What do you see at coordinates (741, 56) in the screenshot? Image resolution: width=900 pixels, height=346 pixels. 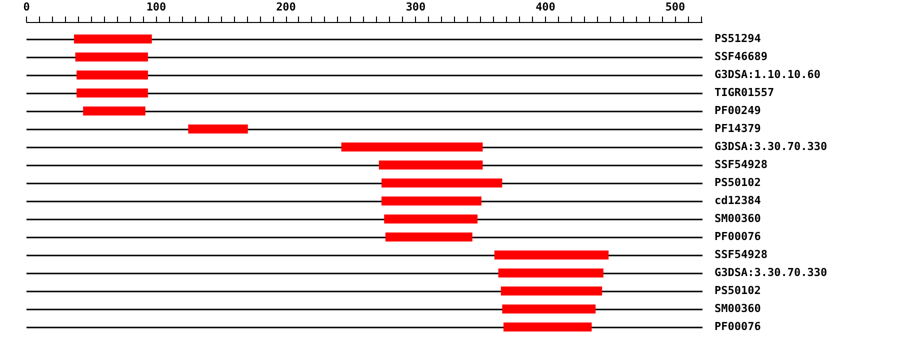 I see `y-tick-label: SSF46689` at bounding box center [741, 56].